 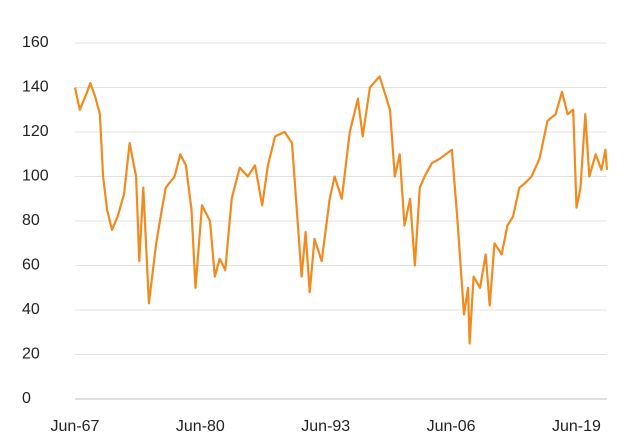 What do you see at coordinates (35, 42) in the screenshot?
I see `y-tick-label: 160` at bounding box center [35, 42].